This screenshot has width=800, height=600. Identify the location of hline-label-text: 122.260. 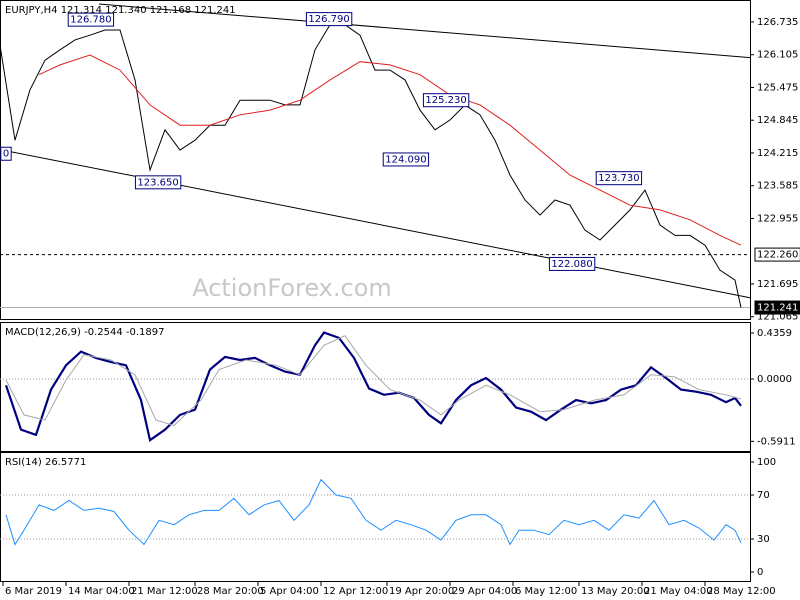
(777, 255).